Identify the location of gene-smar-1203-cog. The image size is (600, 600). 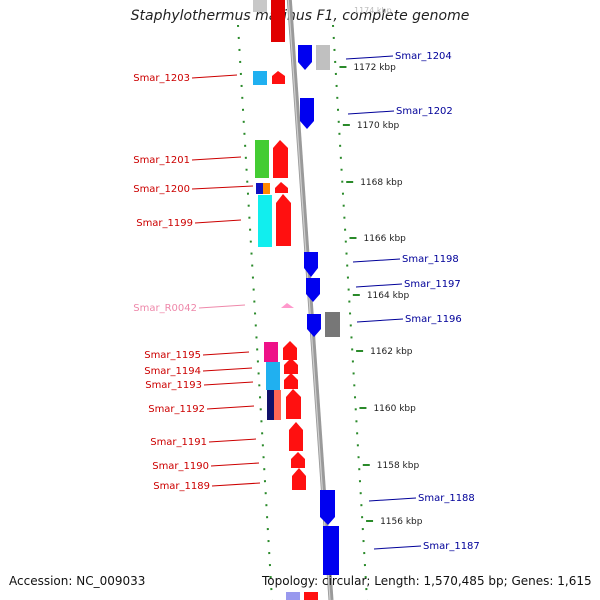
(260, 78).